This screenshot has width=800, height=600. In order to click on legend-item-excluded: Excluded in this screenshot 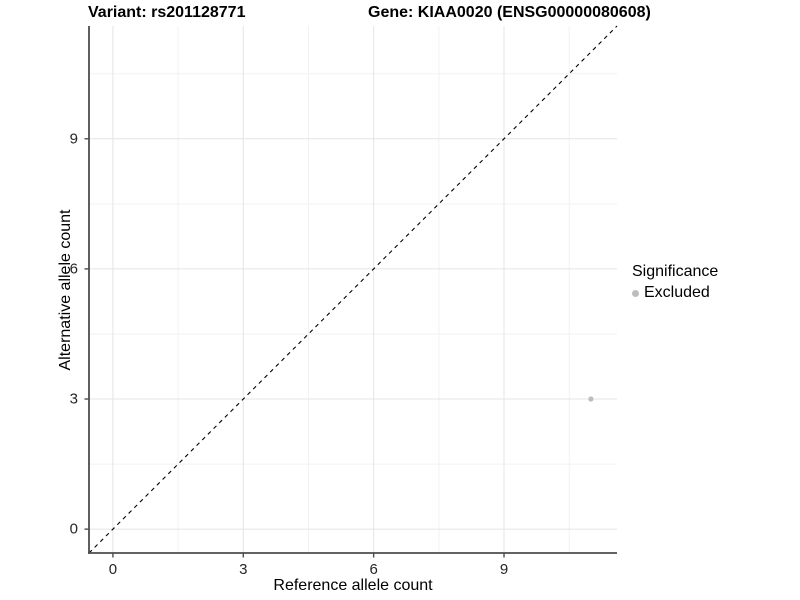, I will do `click(675, 293)`.